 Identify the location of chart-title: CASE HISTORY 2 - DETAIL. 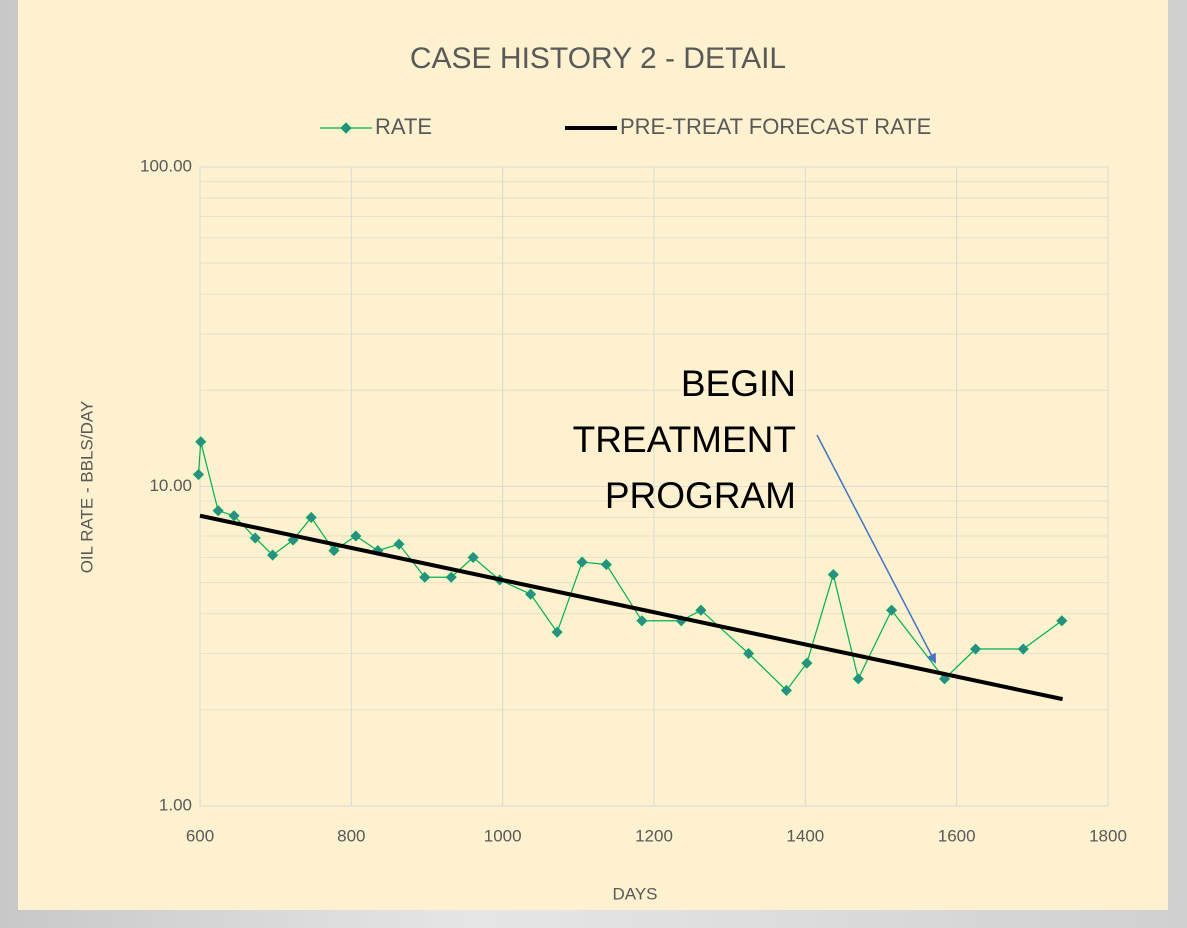
(598, 58).